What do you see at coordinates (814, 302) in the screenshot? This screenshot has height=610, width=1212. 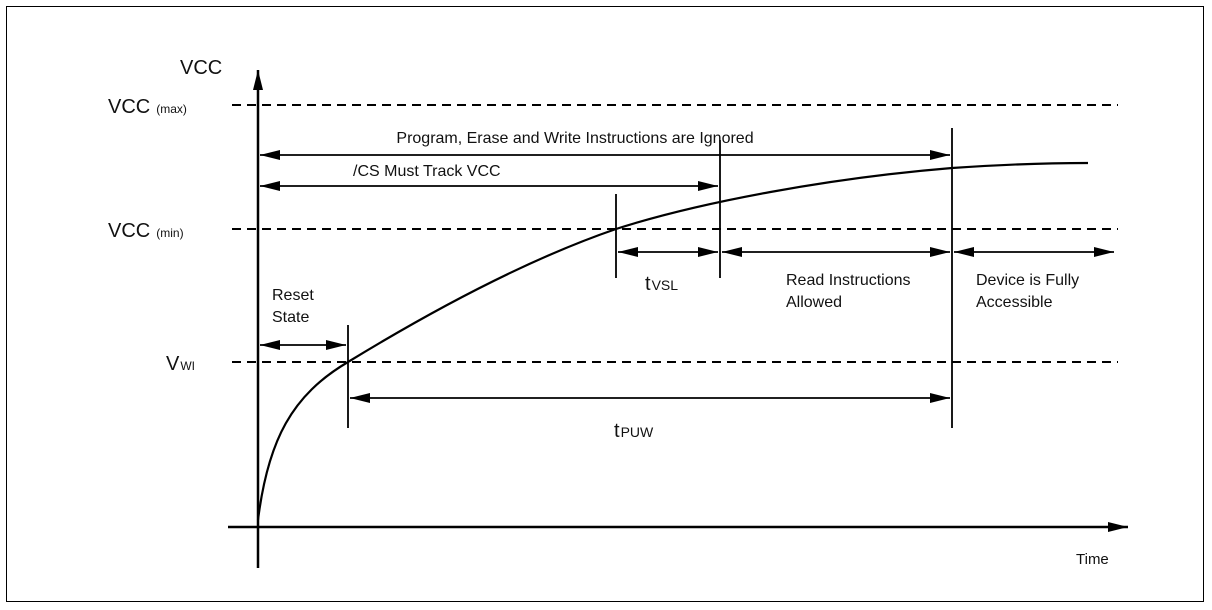 I see `read-allowed-label-line2: Allowed` at bounding box center [814, 302].